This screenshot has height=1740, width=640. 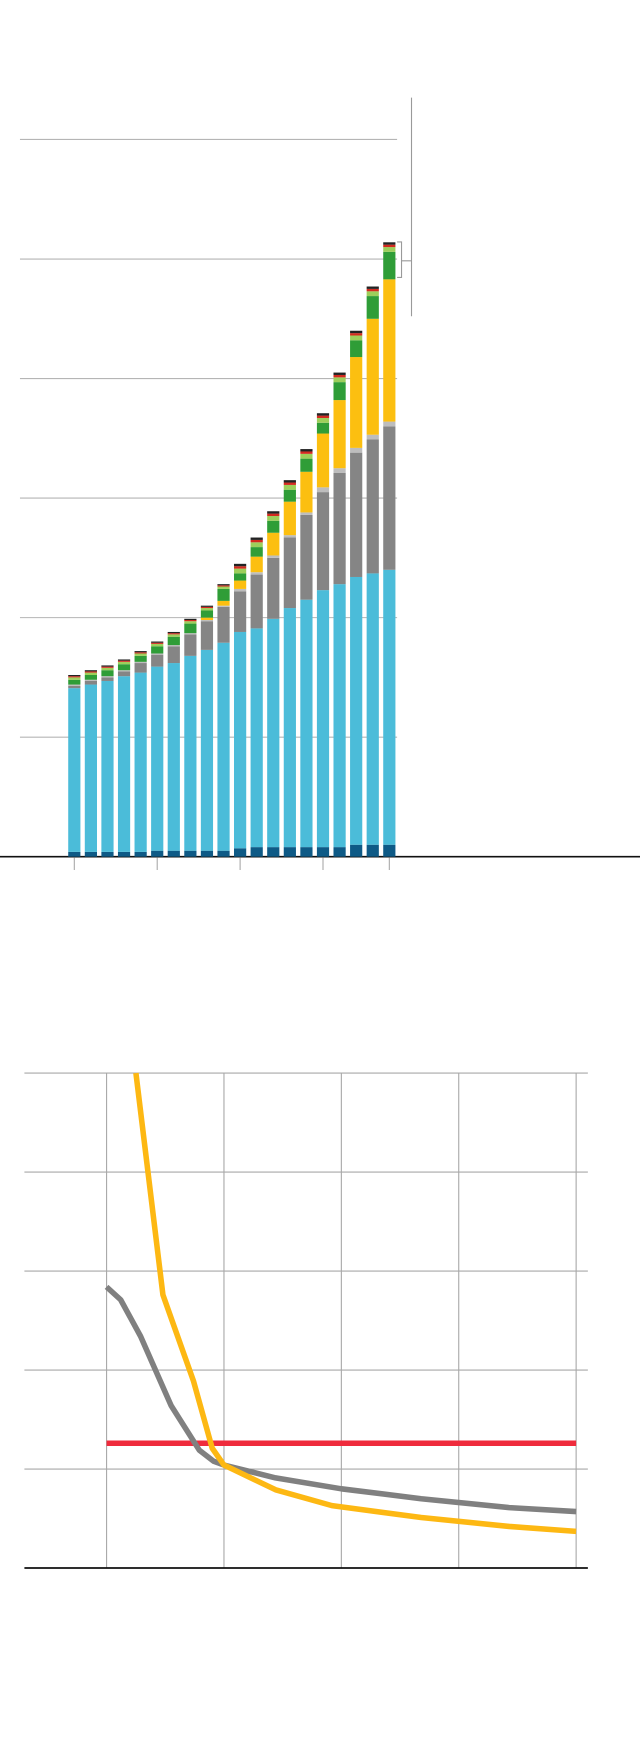 What do you see at coordinates (340, 1399) in the screenshot?
I see `line-series` at bounding box center [340, 1399].